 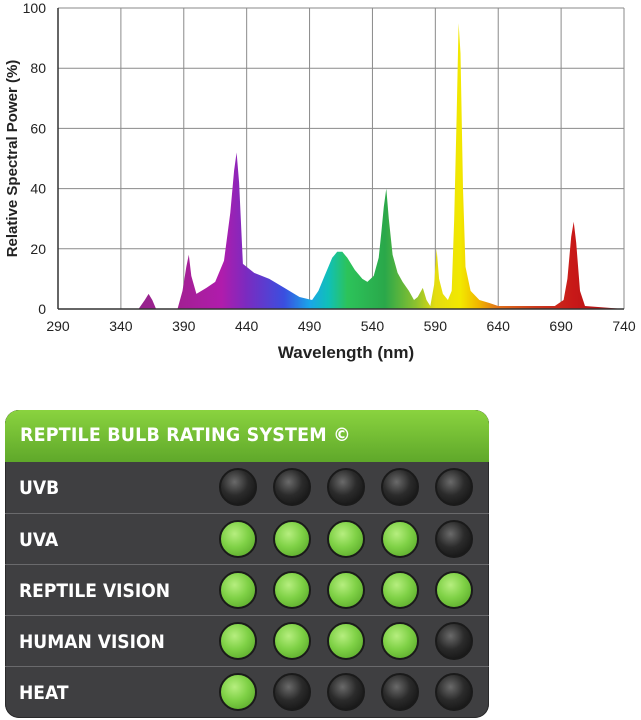 I want to click on rating-row-human-vision: HUMAN VISION, so click(x=247, y=641).